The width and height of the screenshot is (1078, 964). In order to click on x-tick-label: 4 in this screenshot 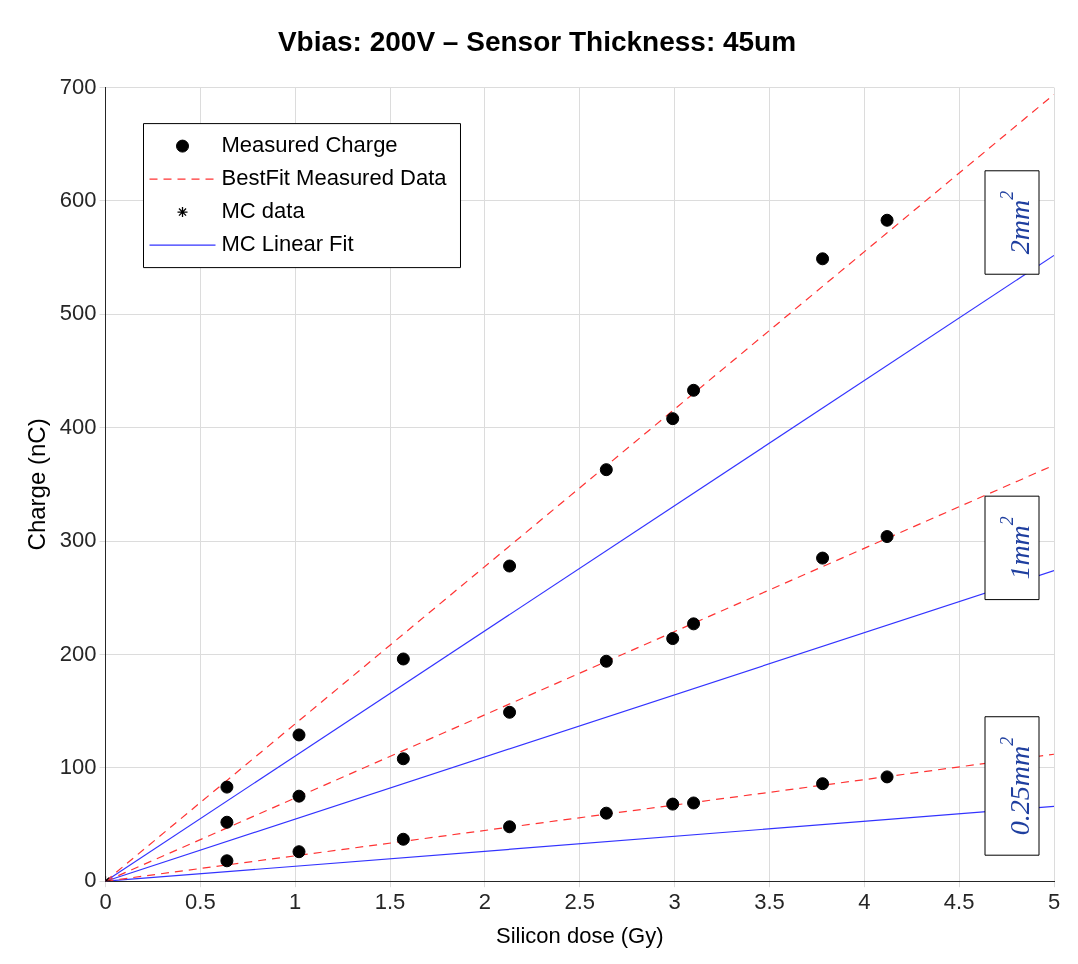, I will do `click(864, 902)`.